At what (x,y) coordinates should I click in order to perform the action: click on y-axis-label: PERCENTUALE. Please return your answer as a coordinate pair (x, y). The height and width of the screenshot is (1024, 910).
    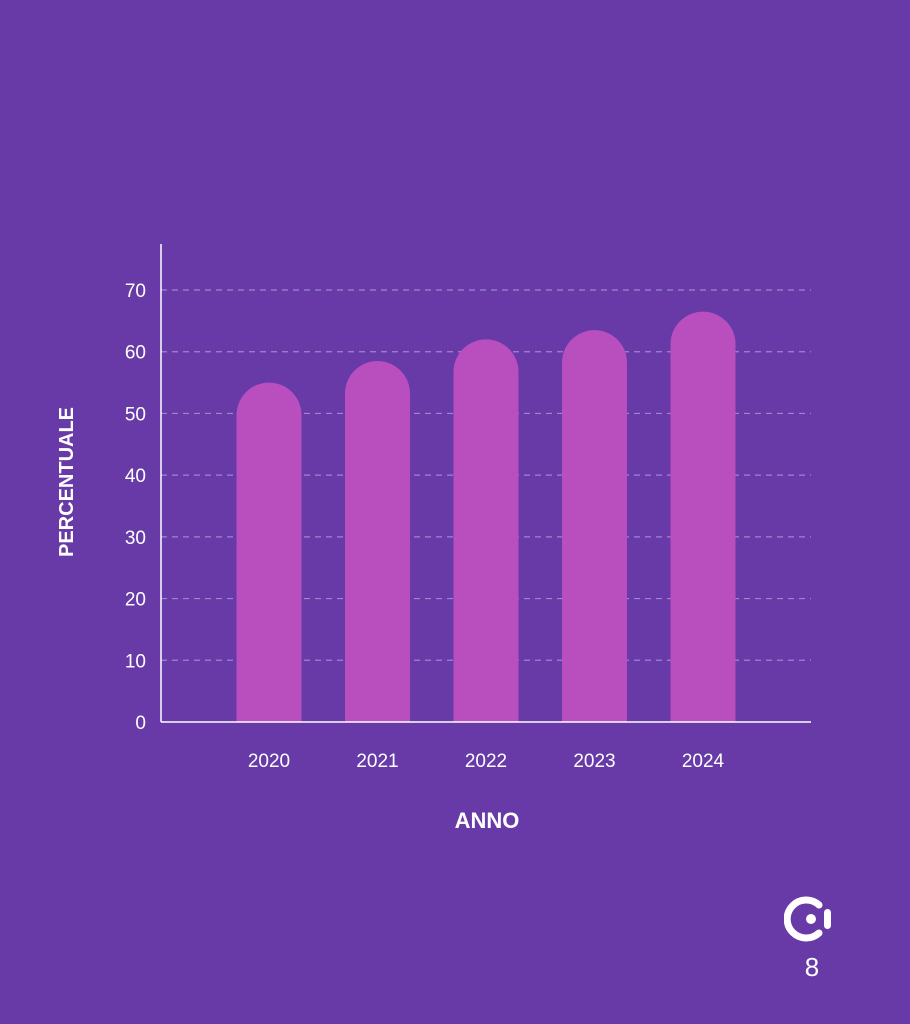
    Looking at the image, I should click on (67, 482).